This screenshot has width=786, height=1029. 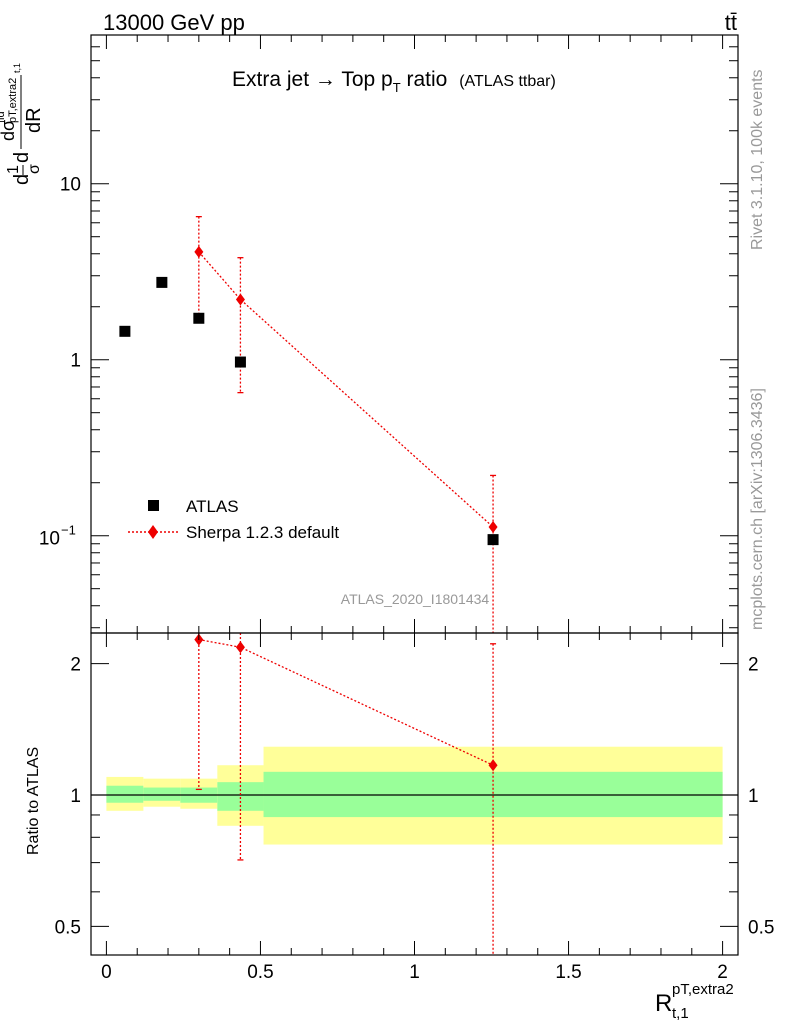 What do you see at coordinates (75, 796) in the screenshot?
I see `lower-ytick-label-left: 1` at bounding box center [75, 796].